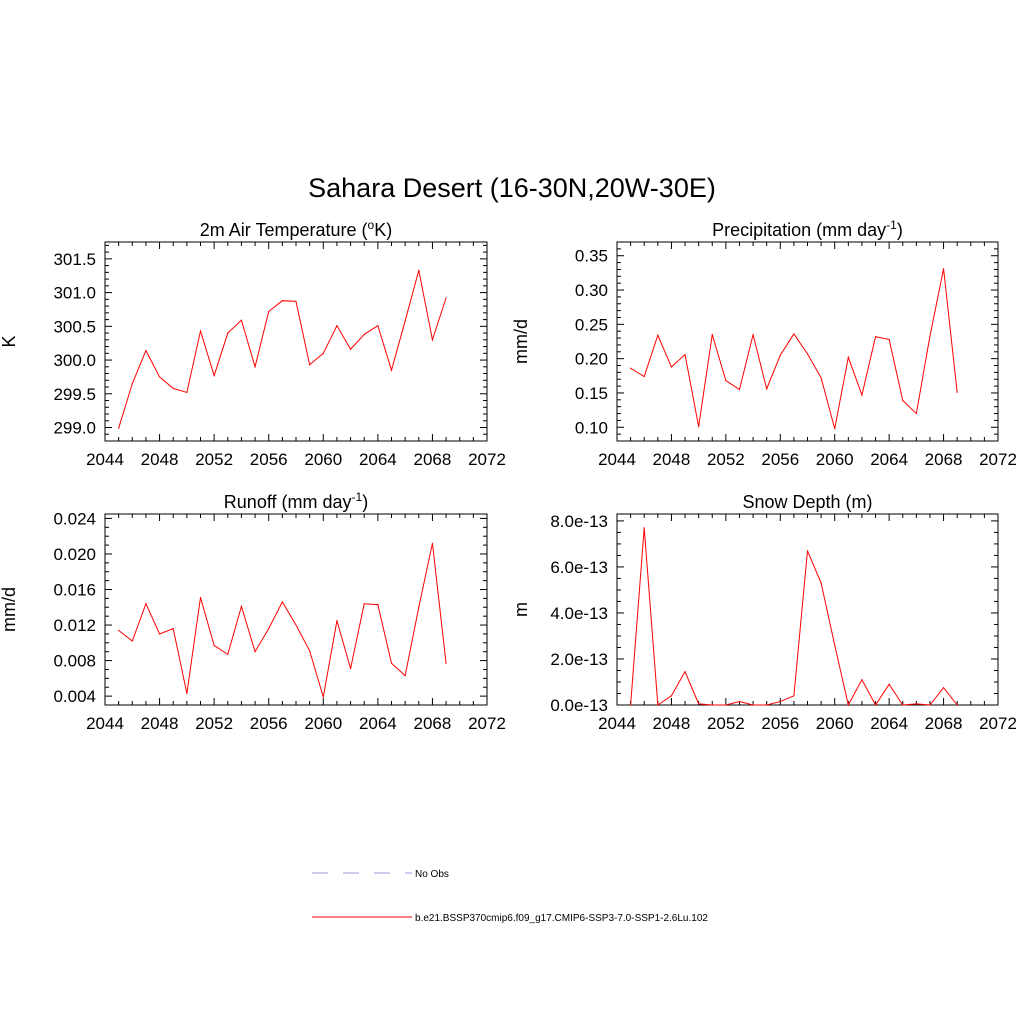  What do you see at coordinates (672, 723) in the screenshot?
I see `snow-xtick-label: 2048` at bounding box center [672, 723].